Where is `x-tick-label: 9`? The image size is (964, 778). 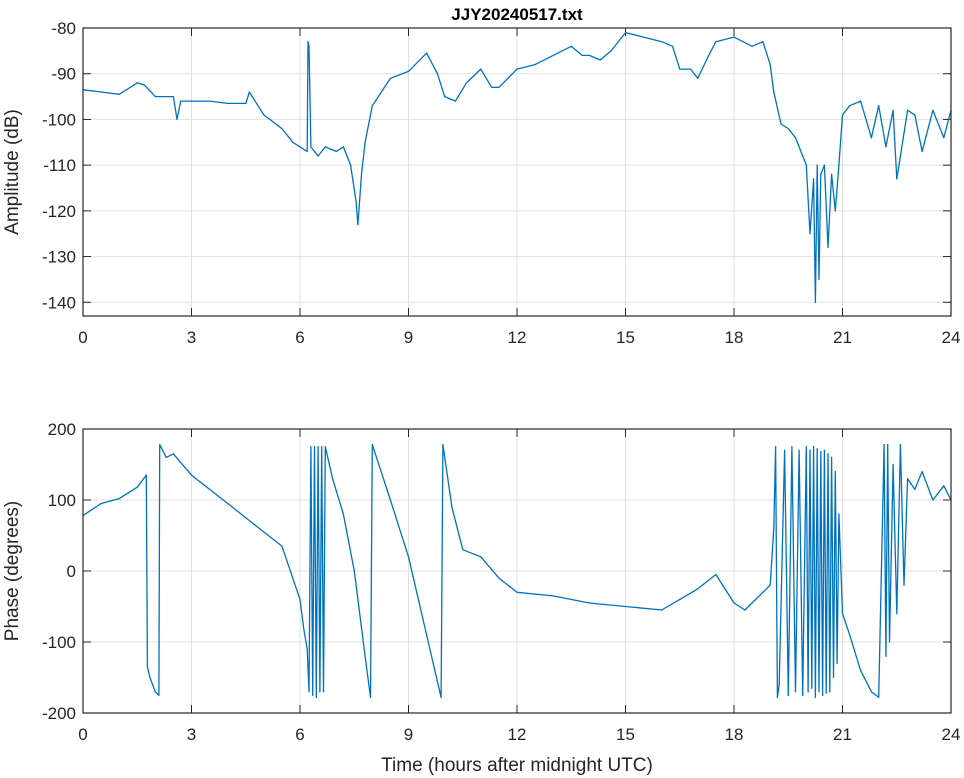
x-tick-label: 9 is located at coordinates (408, 734).